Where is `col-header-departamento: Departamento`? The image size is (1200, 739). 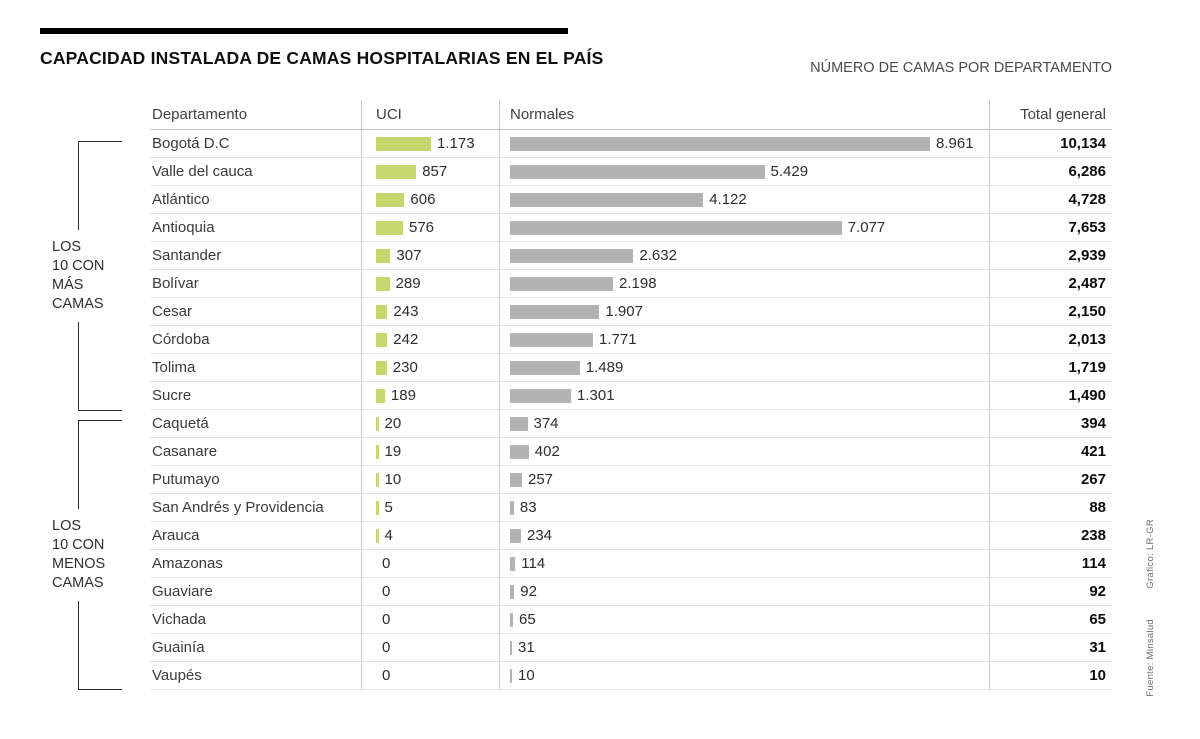
col-header-departamento: Departamento is located at coordinates (256, 114).